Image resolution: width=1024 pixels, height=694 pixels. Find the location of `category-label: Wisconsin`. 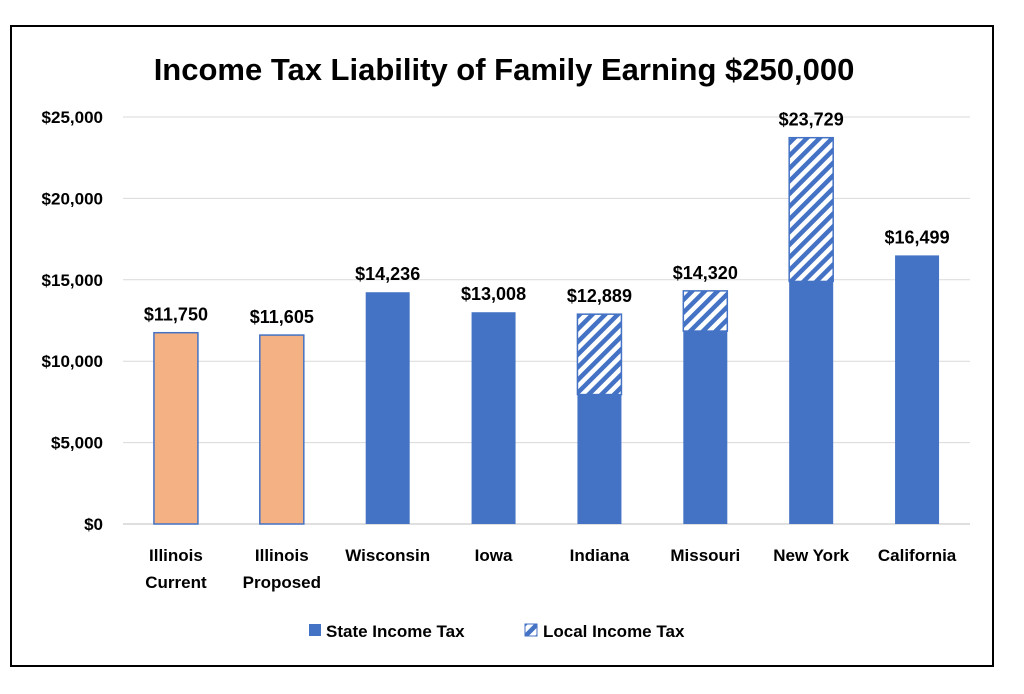

category-label: Wisconsin is located at coordinates (387, 555).